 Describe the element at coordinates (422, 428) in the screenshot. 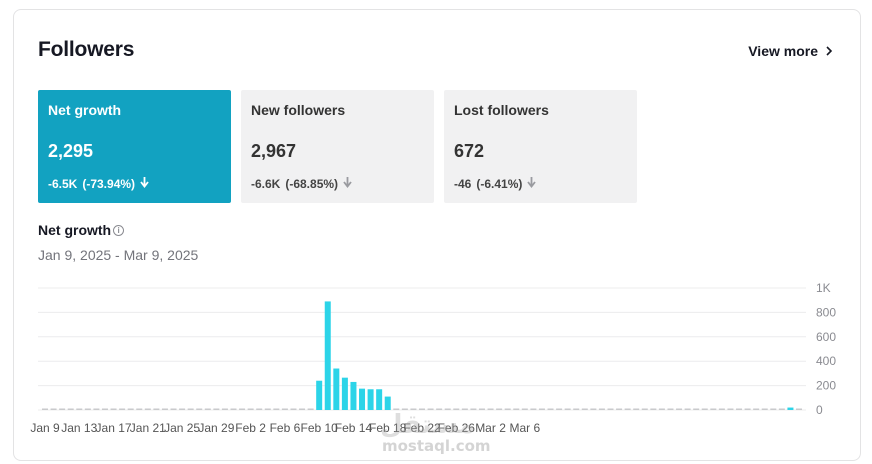

I see `x-tick-label: Feb 22` at that location.